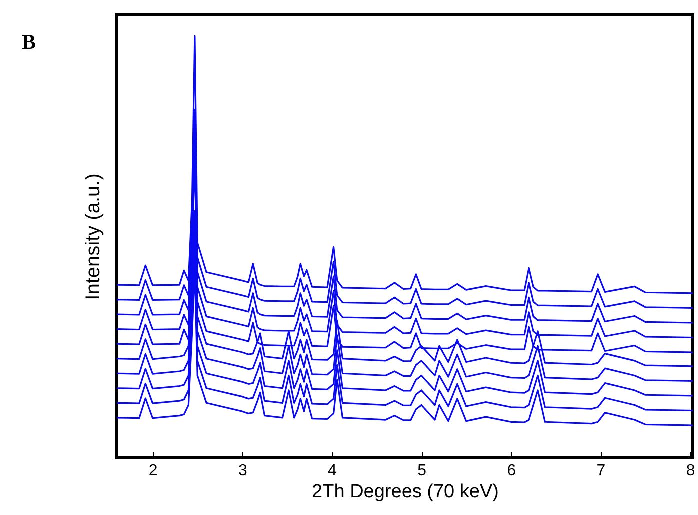  Describe the element at coordinates (29, 42) in the screenshot. I see `text: B` at that location.